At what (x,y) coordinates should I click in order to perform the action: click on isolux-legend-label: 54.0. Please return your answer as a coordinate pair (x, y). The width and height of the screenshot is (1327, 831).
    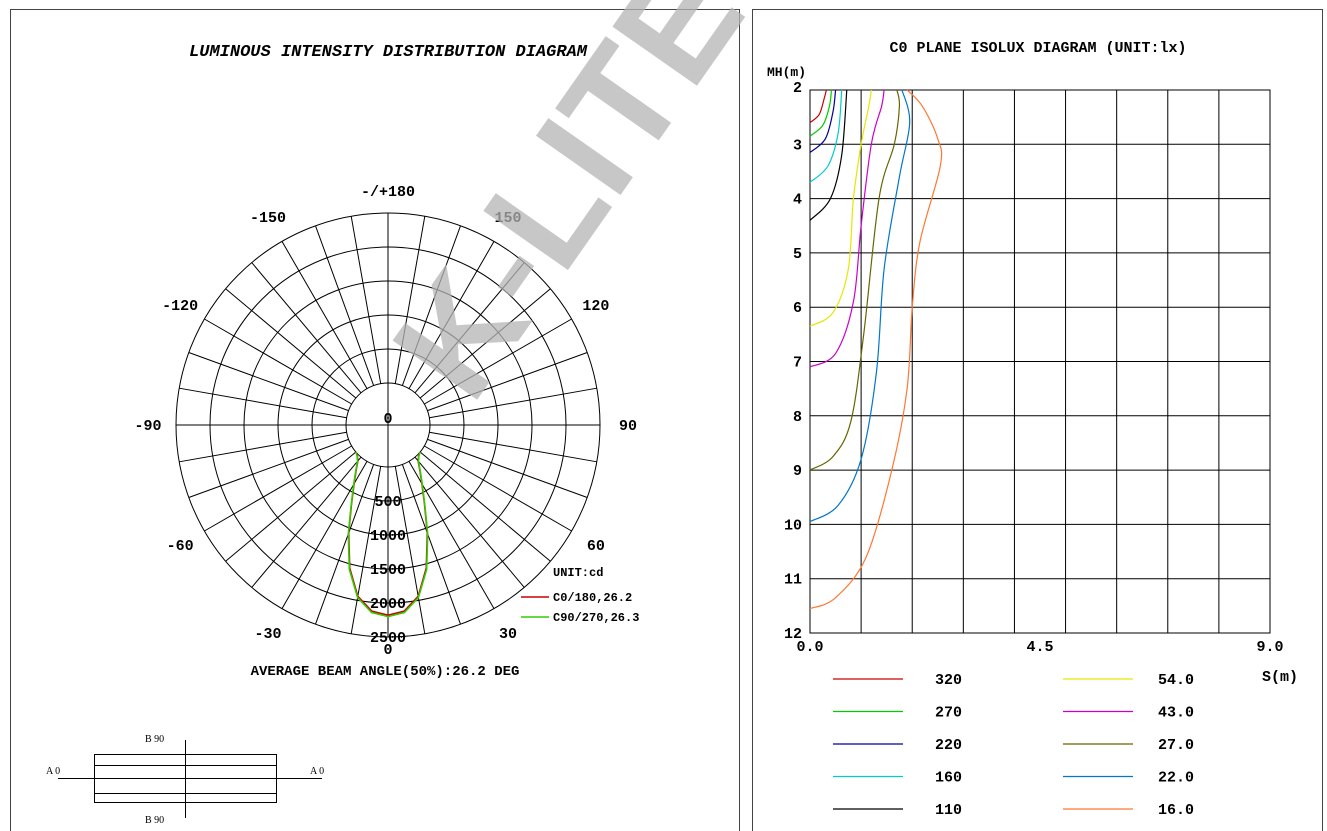
    Looking at the image, I should click on (1176, 680).